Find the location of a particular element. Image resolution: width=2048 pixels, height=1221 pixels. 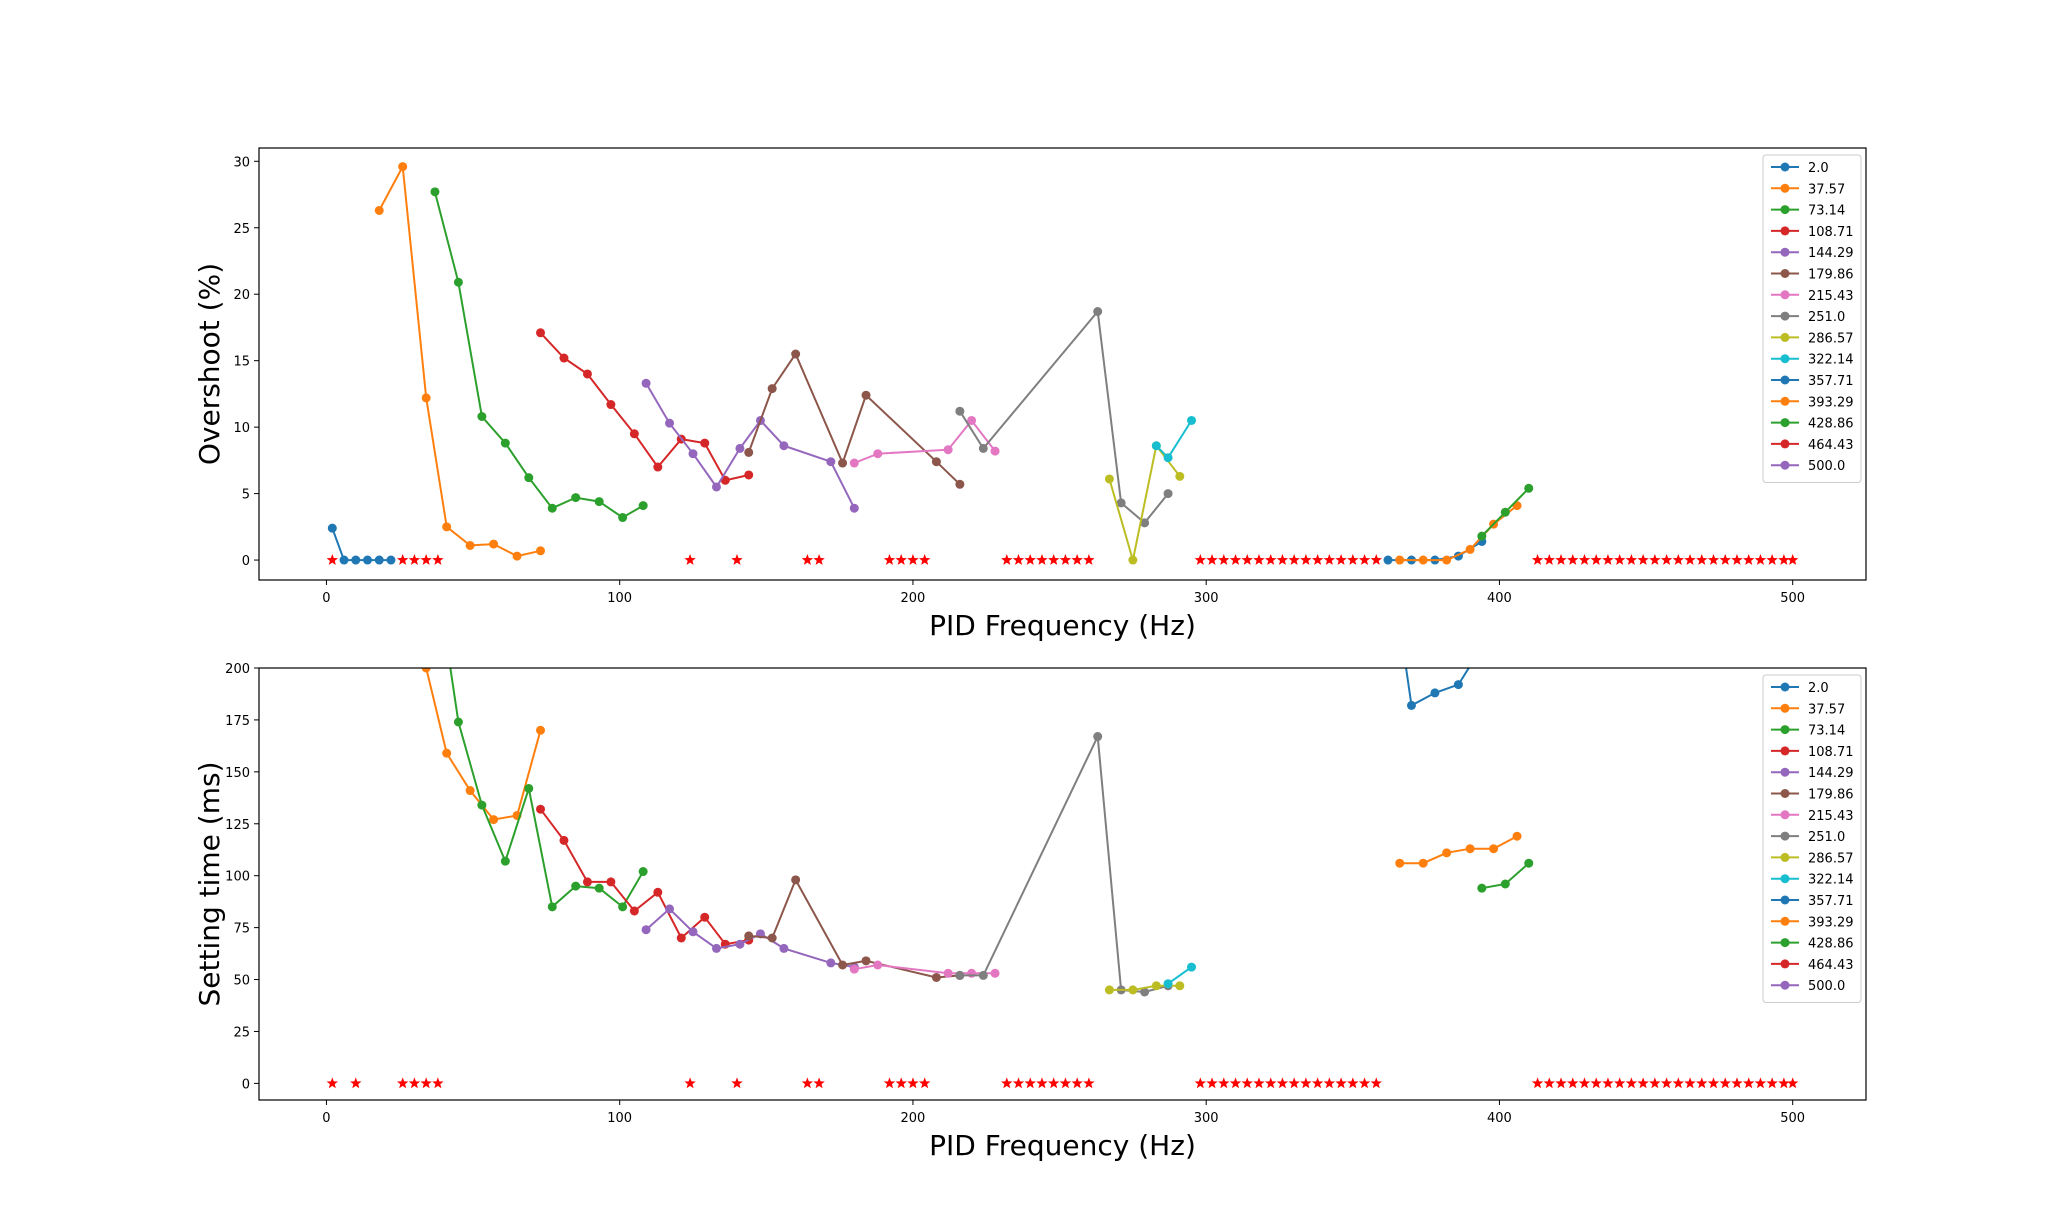

legend-entry: 215.43 is located at coordinates (1831, 816).